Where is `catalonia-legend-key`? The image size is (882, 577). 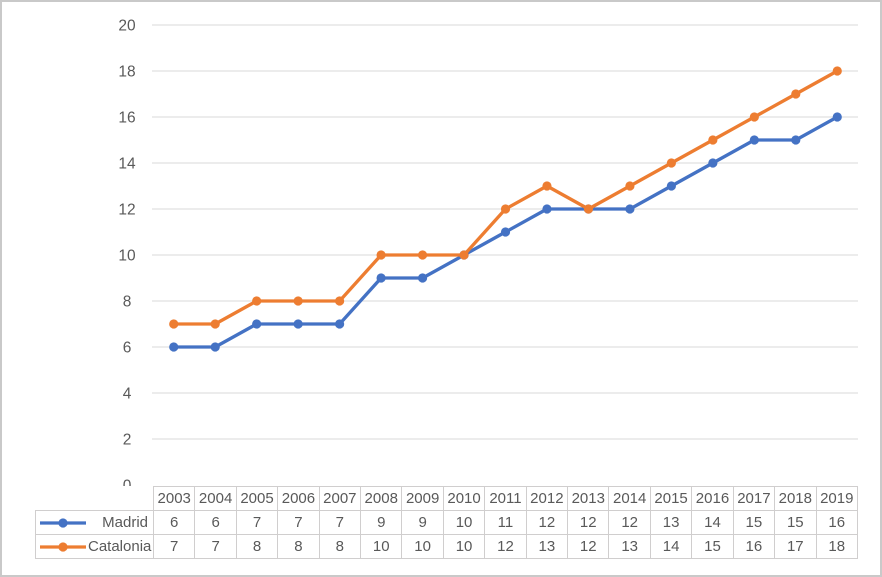 catalonia-legend-key is located at coordinates (63, 546).